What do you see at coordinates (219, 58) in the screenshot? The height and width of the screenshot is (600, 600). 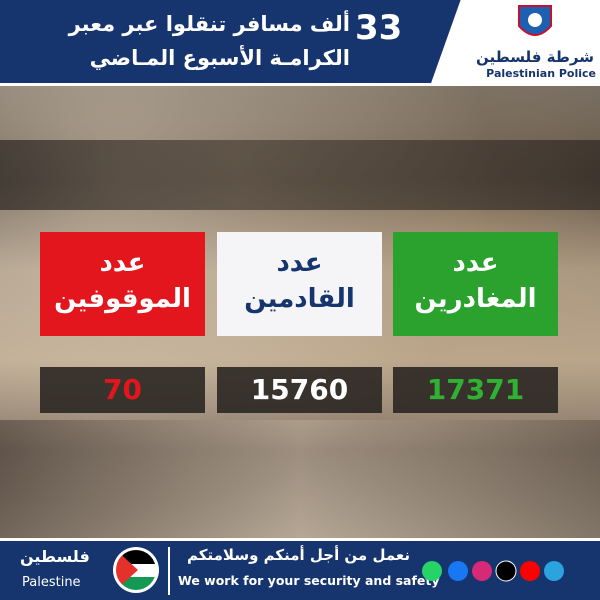 I see `title-line: الكرامـة الأسبوع المـاضي` at bounding box center [219, 58].